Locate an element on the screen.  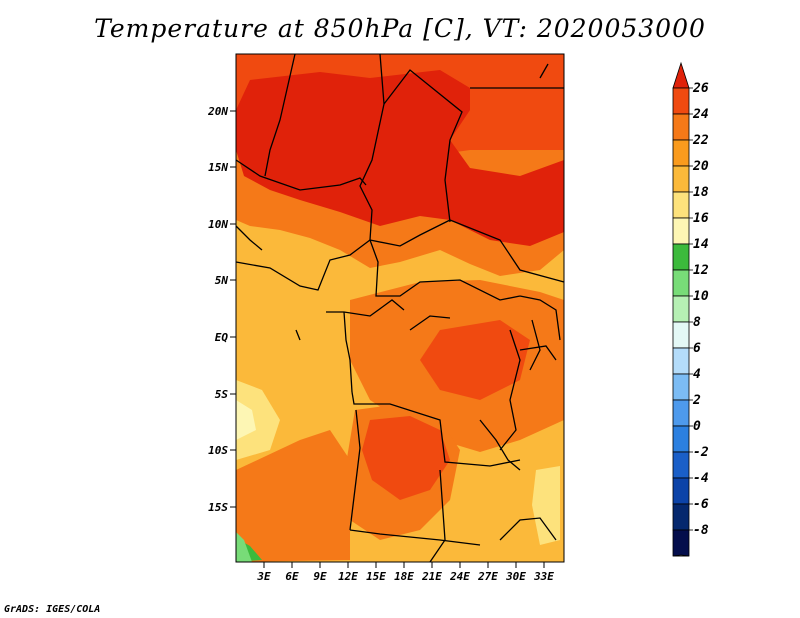
colorbar-label: 22 is located at coordinates (700, 140).